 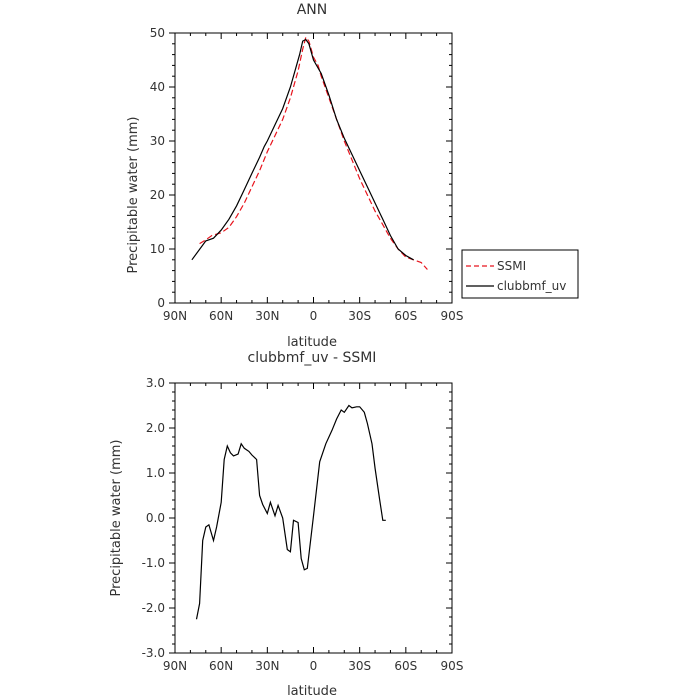 I want to click on y-tick-label: 3.0, so click(x=155, y=383).